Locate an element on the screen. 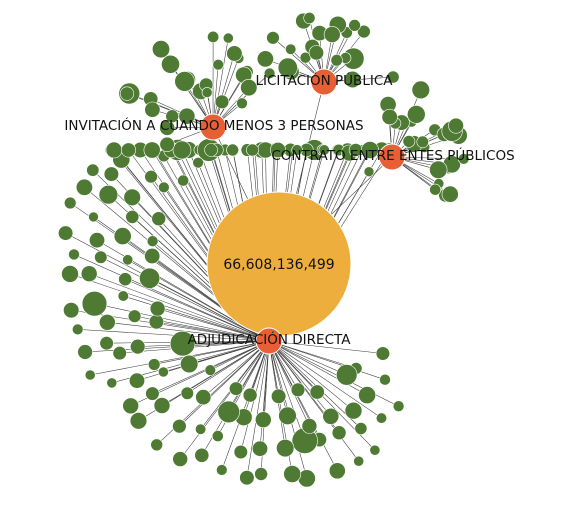 Image resolution: width=570 pixels, height=529 pixels. hub-node-invitacion is located at coordinates (213, 127).